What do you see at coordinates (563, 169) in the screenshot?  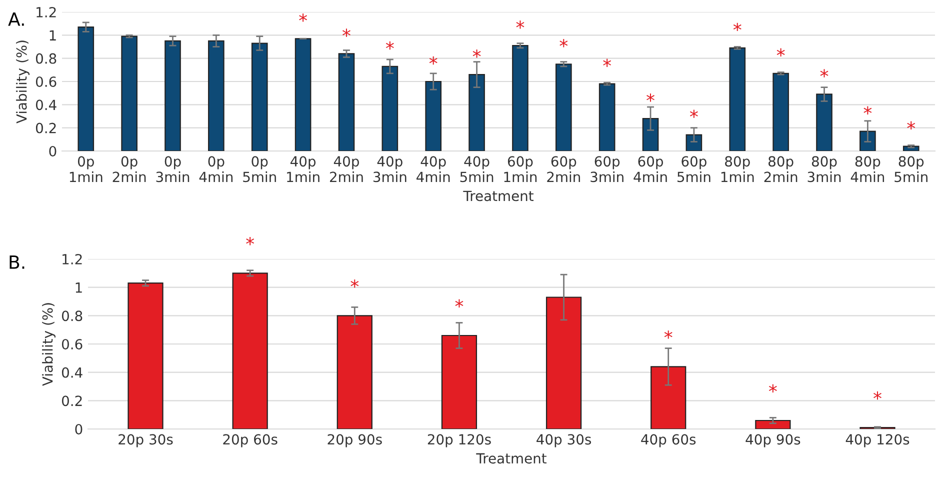 I see `x-tick-label: 60p 2min` at bounding box center [563, 169].